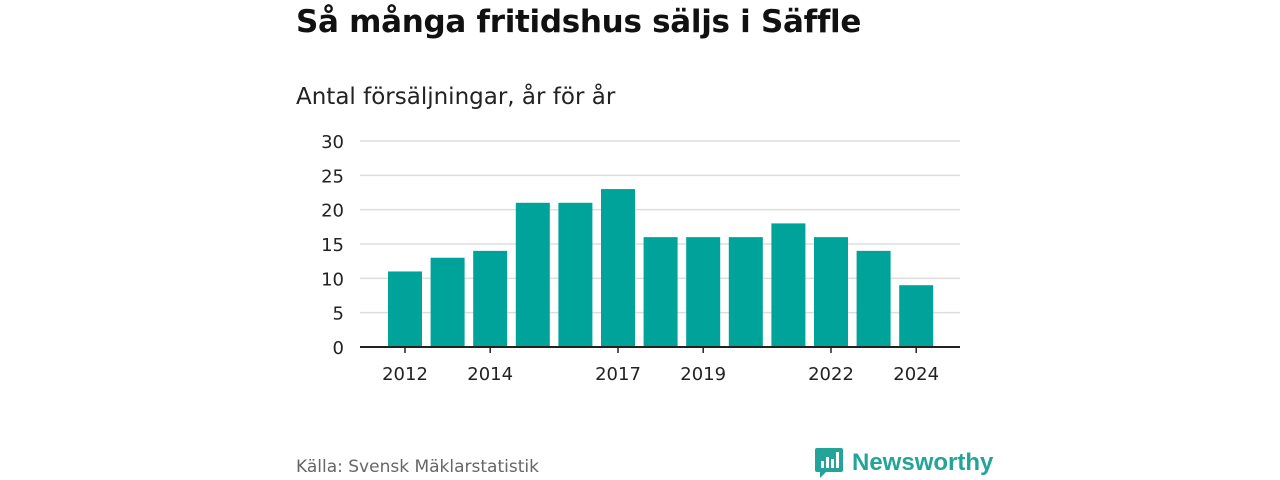 The height and width of the screenshot is (480, 1280). What do you see at coordinates (417, 467) in the screenshot?
I see `source-note: Källa: Svensk Mäklarstatistik` at bounding box center [417, 467].